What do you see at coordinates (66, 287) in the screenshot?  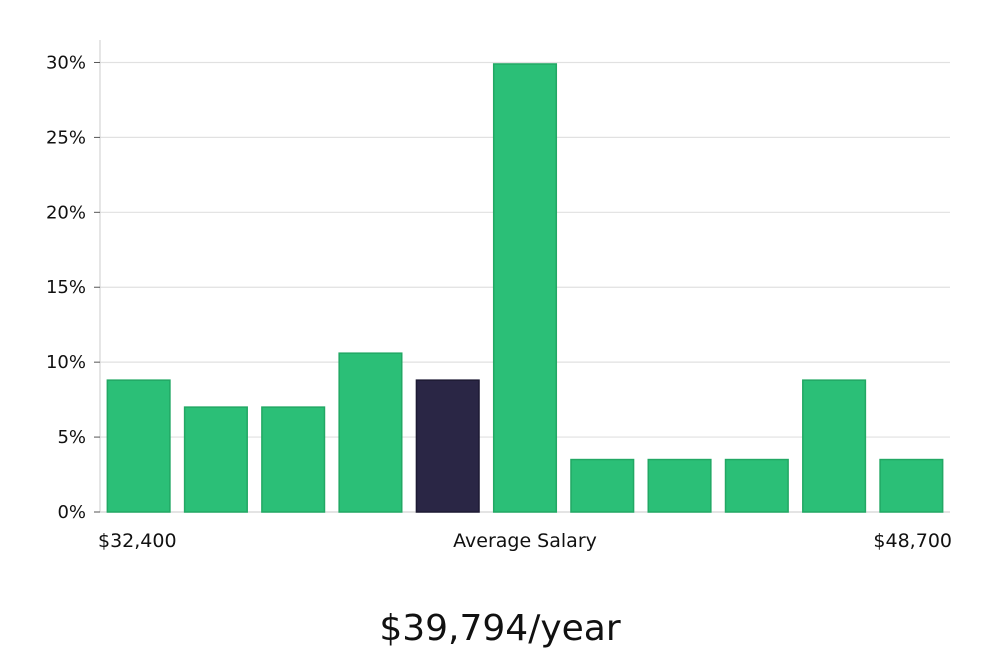 I see `y-tick-label: 15%` at bounding box center [66, 287].